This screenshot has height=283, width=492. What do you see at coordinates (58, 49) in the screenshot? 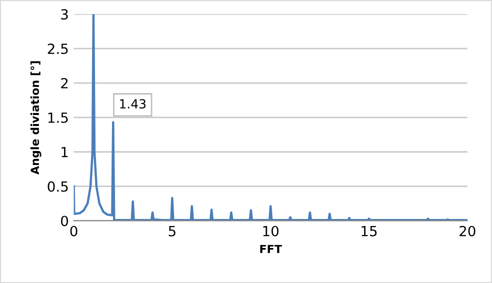
I see `y-tick-label: 2.5` at bounding box center [58, 49].